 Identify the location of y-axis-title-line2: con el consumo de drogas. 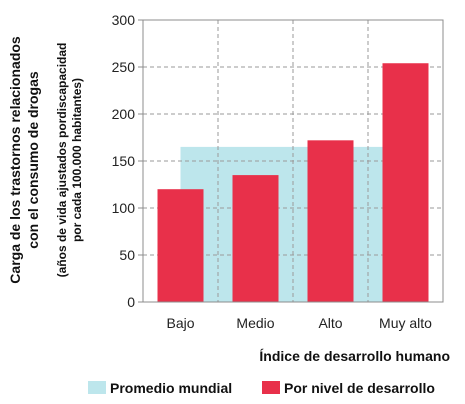
(33, 160).